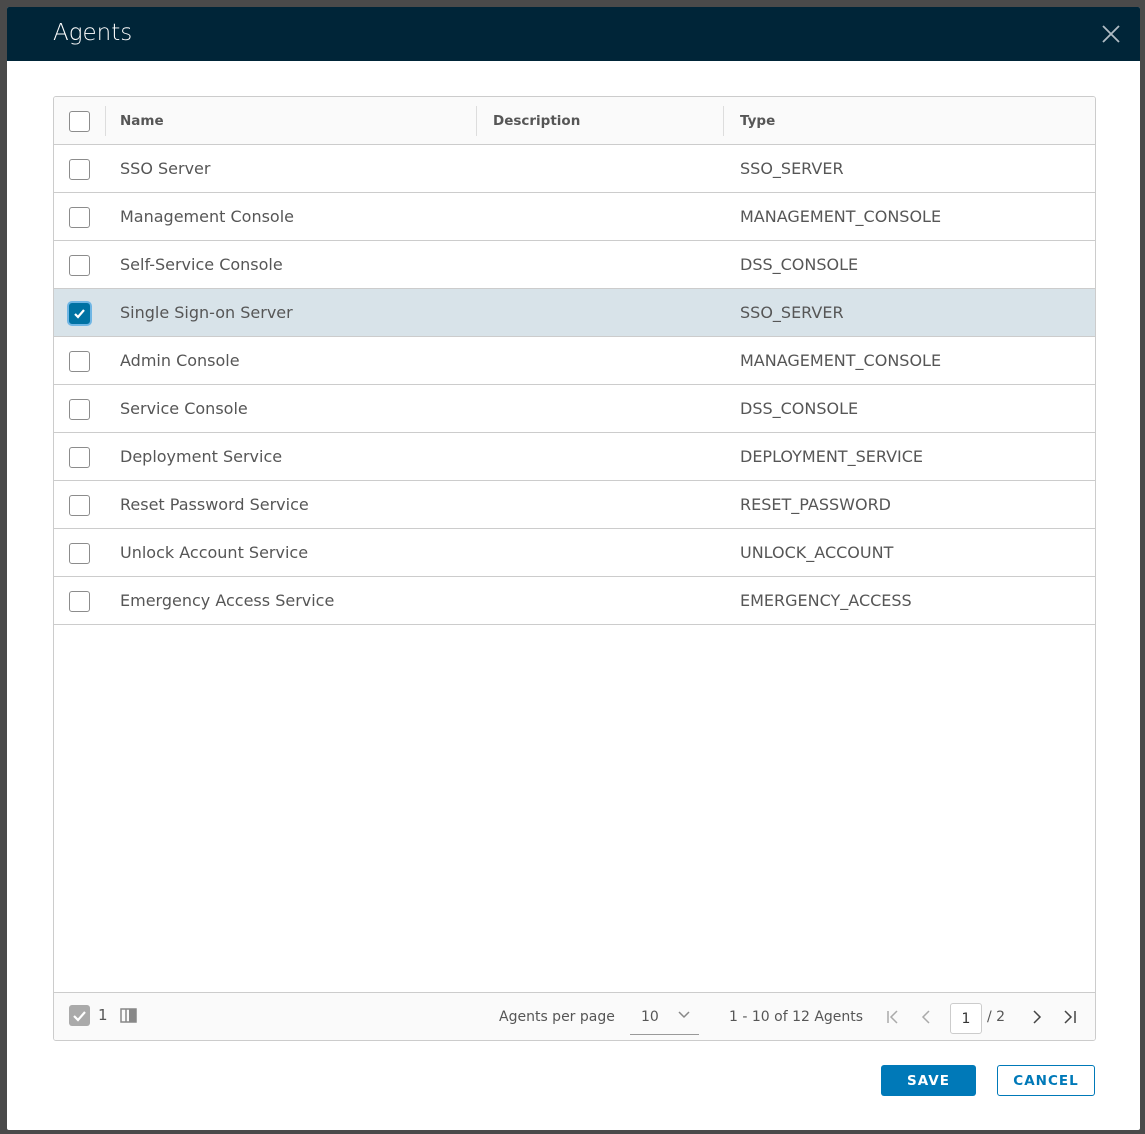 This screenshot has width=1145, height=1134. I want to click on first-page-icon, so click(893, 1017).